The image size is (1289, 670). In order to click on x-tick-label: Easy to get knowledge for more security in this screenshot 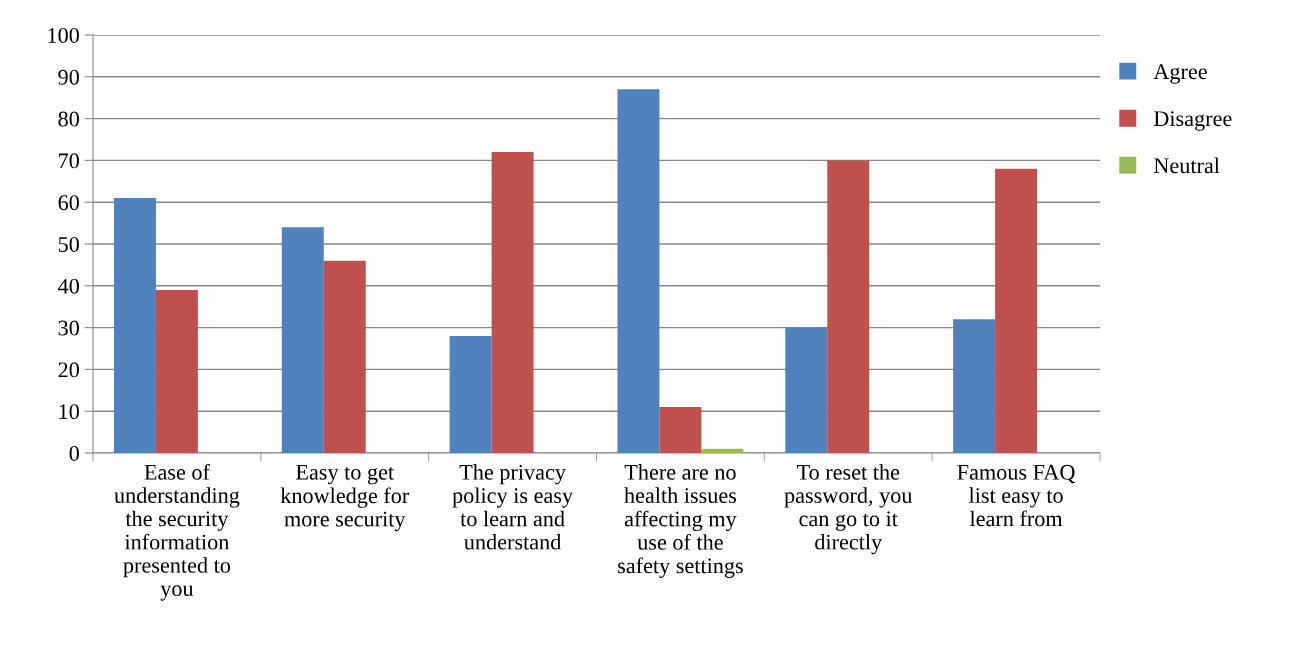, I will do `click(345, 498)`.